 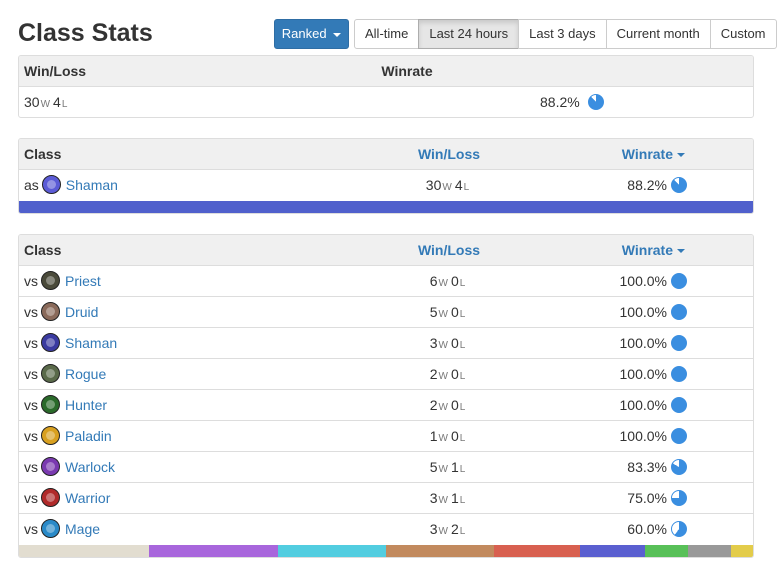 I want to click on class-cell: vs Warlock, so click(x=69, y=467).